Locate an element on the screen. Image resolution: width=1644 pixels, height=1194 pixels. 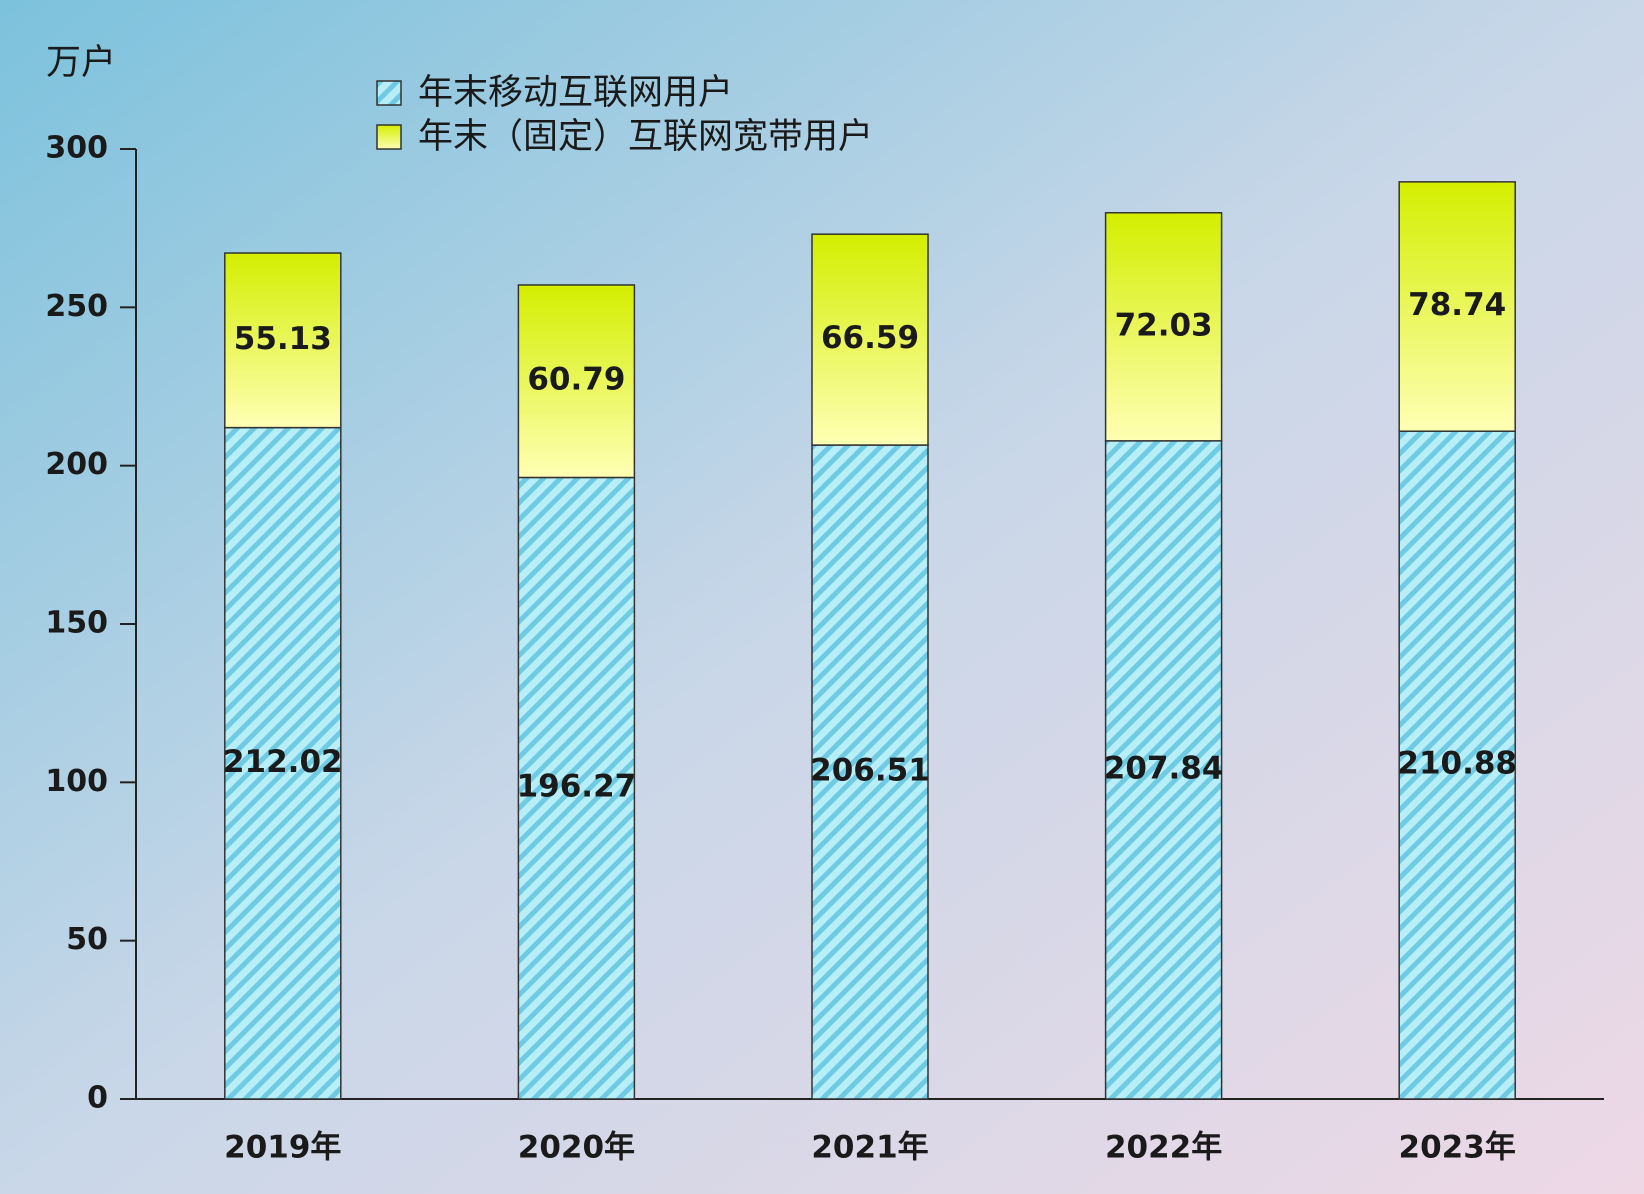
x-tick-label: 2020年 is located at coordinates (576, 1148).